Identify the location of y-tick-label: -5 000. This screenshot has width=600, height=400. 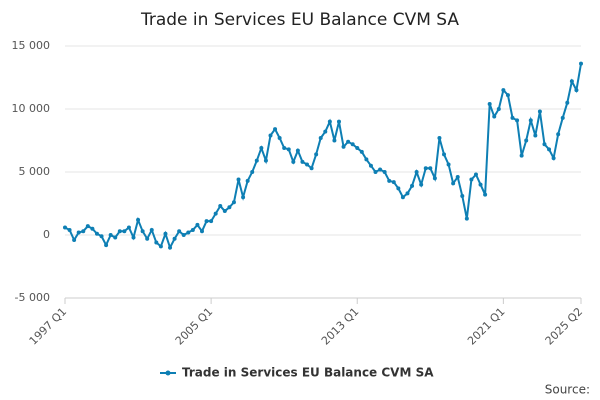
(32, 297).